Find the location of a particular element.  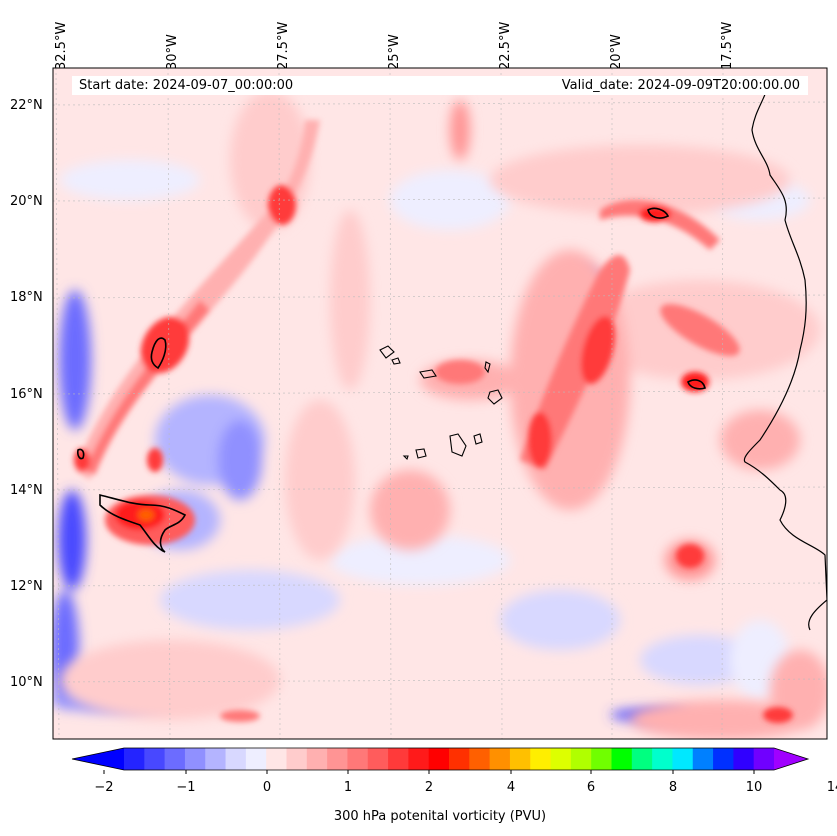

colorbar-tick: 14 is located at coordinates (831, 787).